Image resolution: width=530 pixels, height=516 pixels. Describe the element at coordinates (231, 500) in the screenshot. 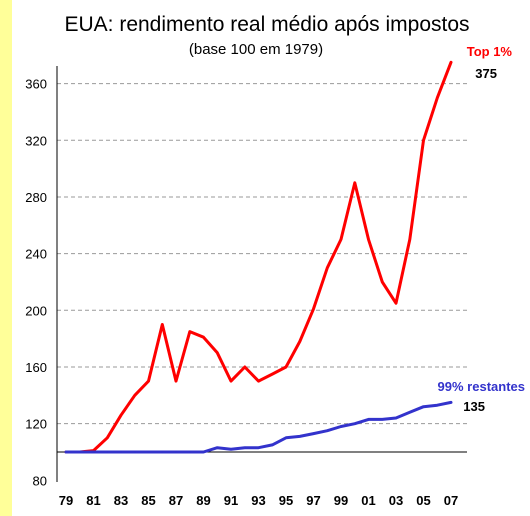

I see `x-tick-label-91: 91` at that location.